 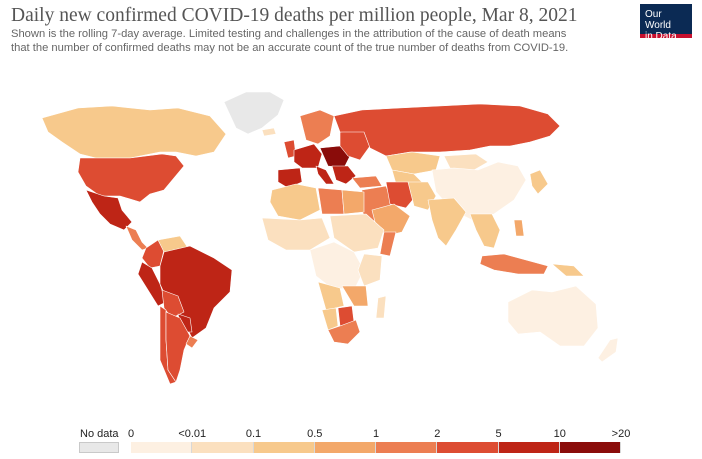 What do you see at coordinates (559, 434) in the screenshot?
I see `legend-tick-label: 10` at bounding box center [559, 434].